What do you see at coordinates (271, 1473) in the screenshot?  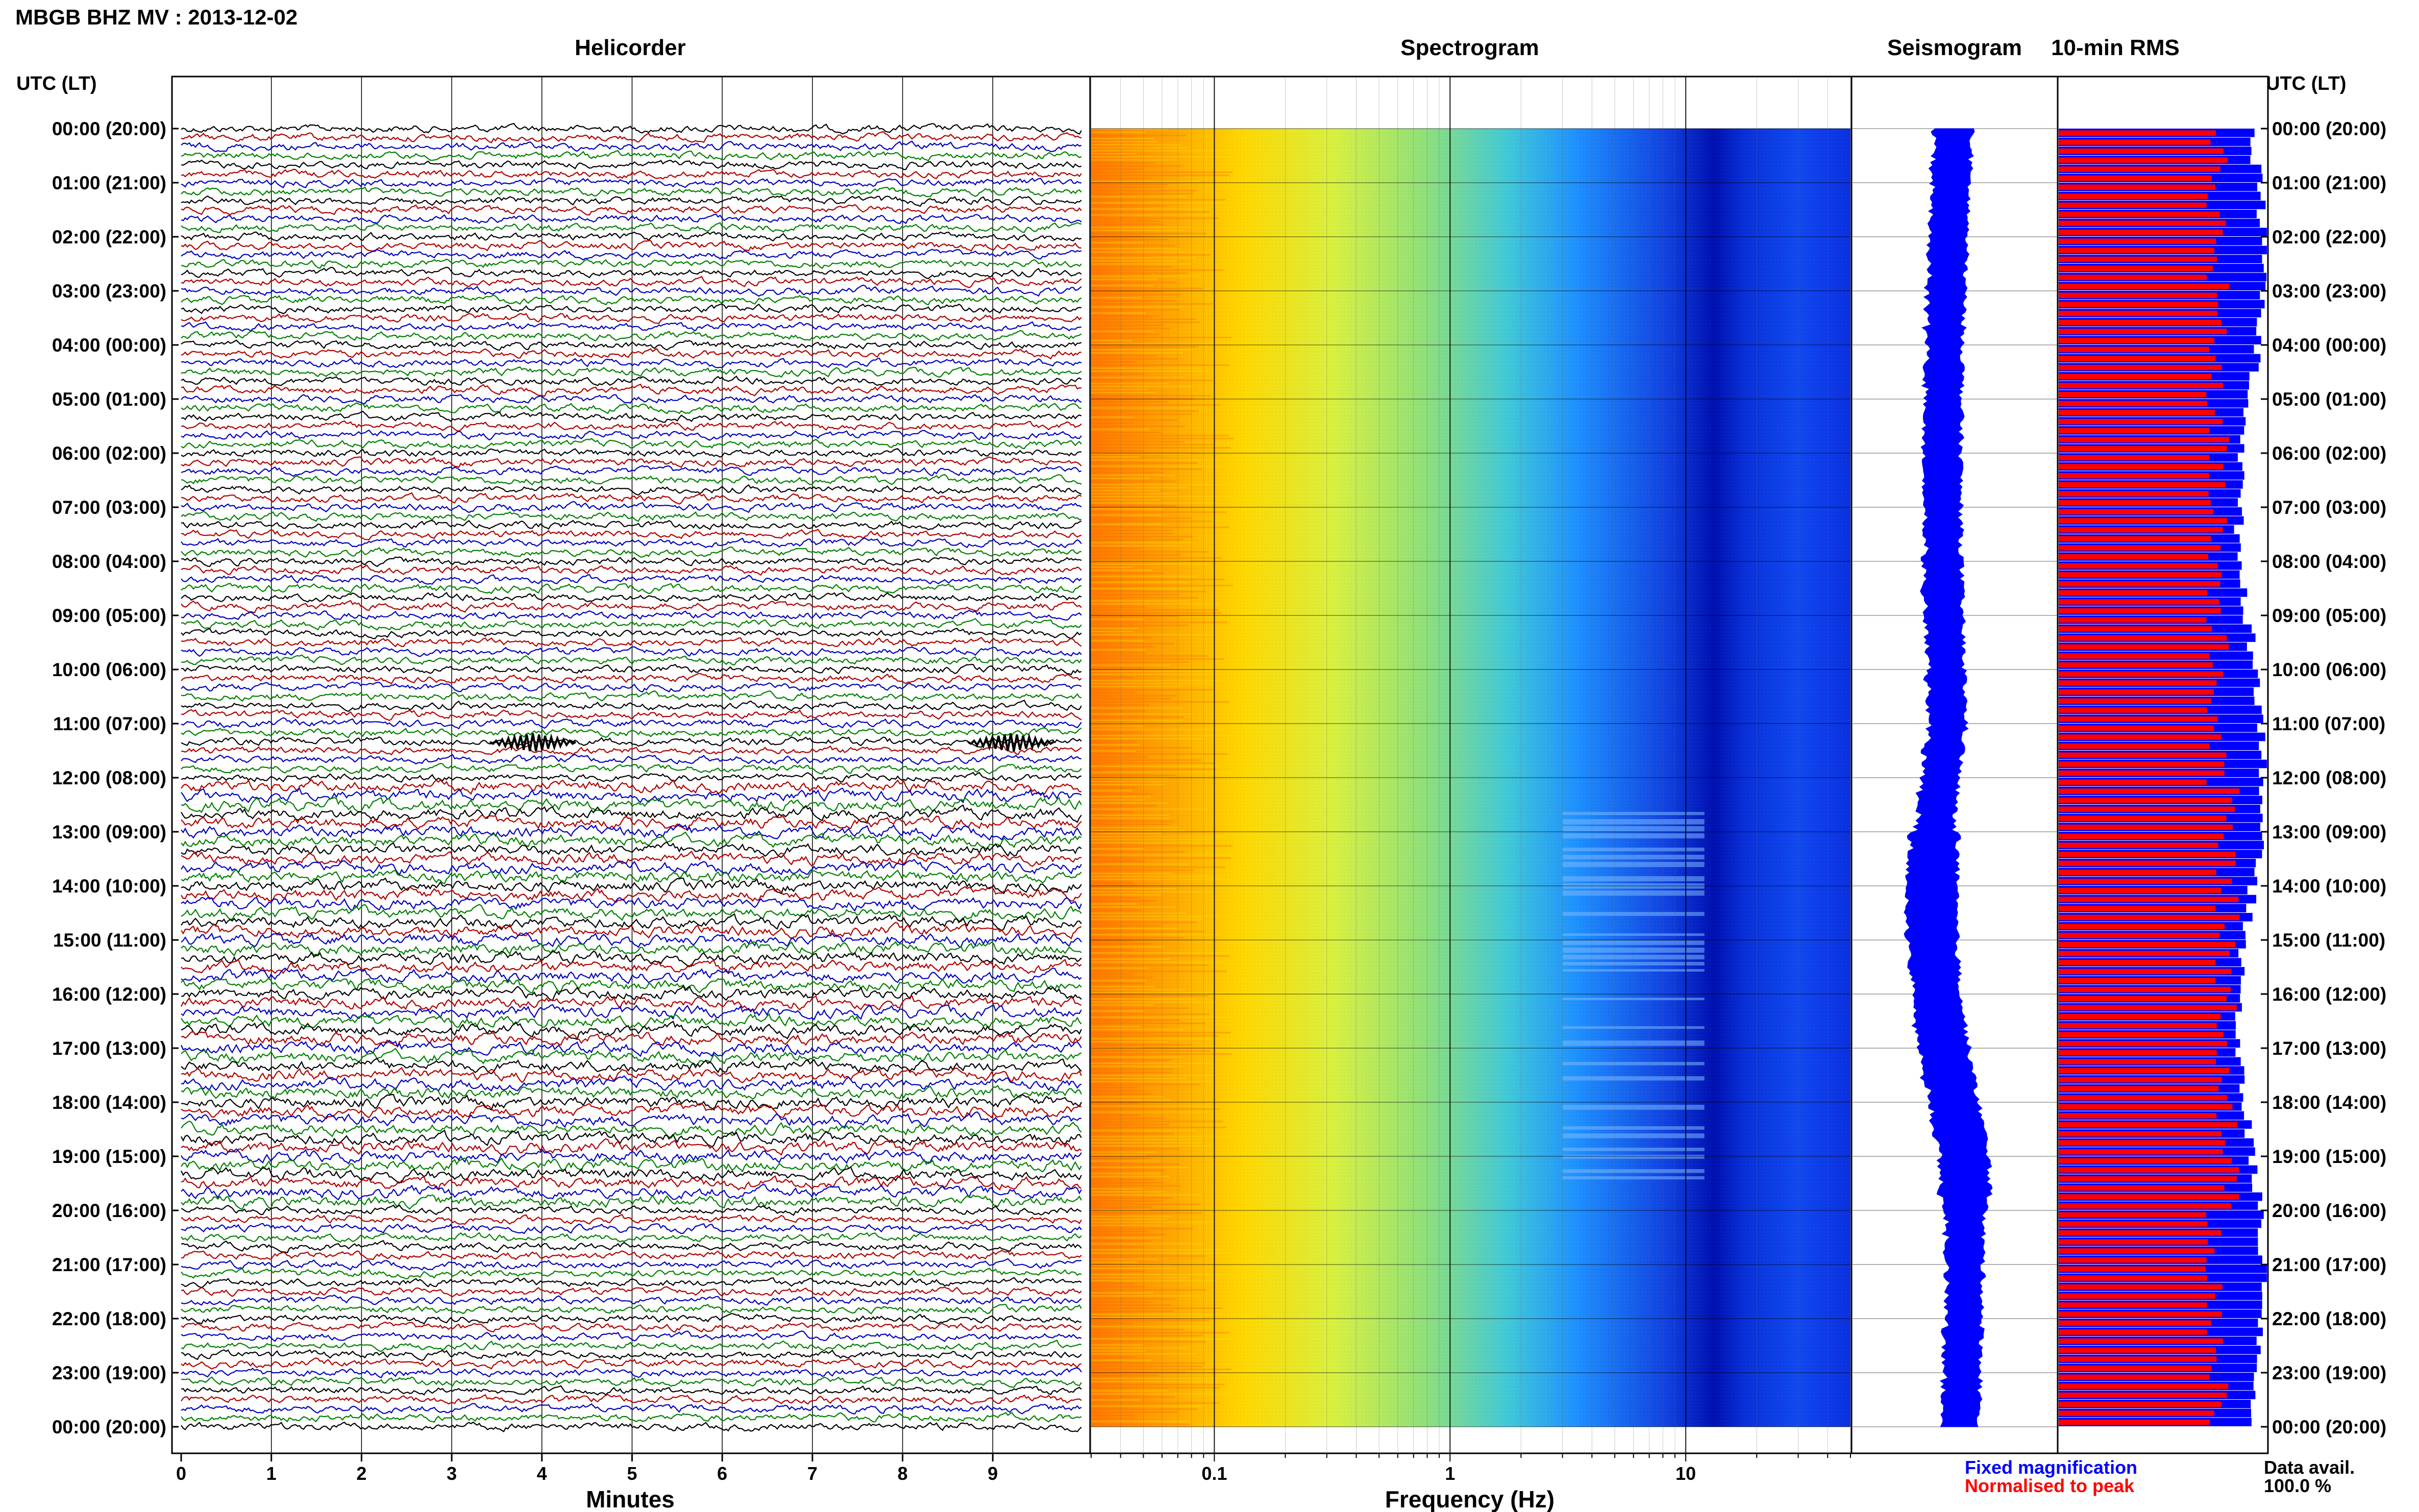 I see `helicorder-tick-label: 1` at bounding box center [271, 1473].